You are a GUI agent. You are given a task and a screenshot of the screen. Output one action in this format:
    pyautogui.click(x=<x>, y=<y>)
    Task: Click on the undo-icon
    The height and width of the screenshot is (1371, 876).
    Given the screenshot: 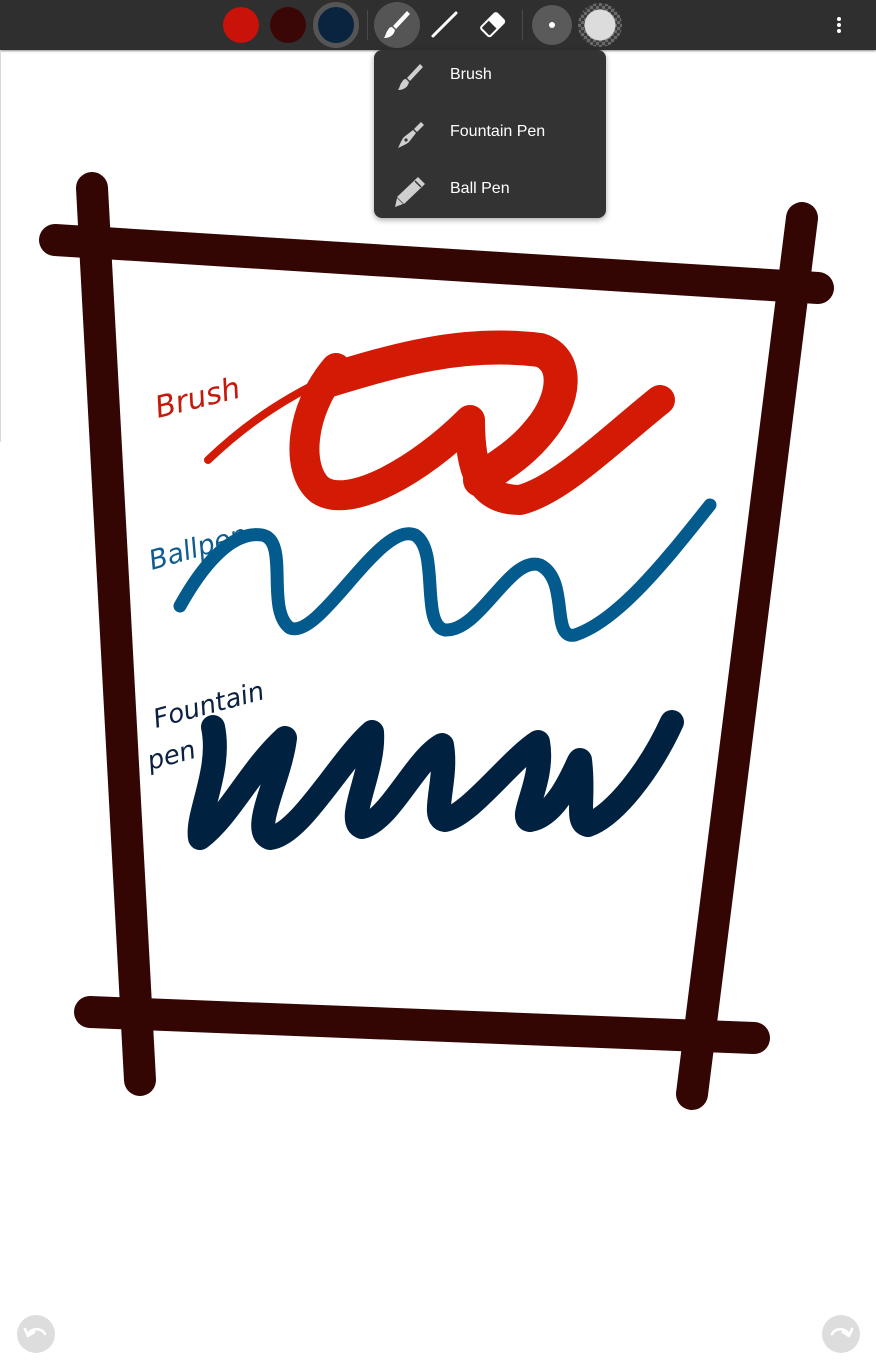 What is the action you would take?
    pyautogui.click(x=35, y=1332)
    